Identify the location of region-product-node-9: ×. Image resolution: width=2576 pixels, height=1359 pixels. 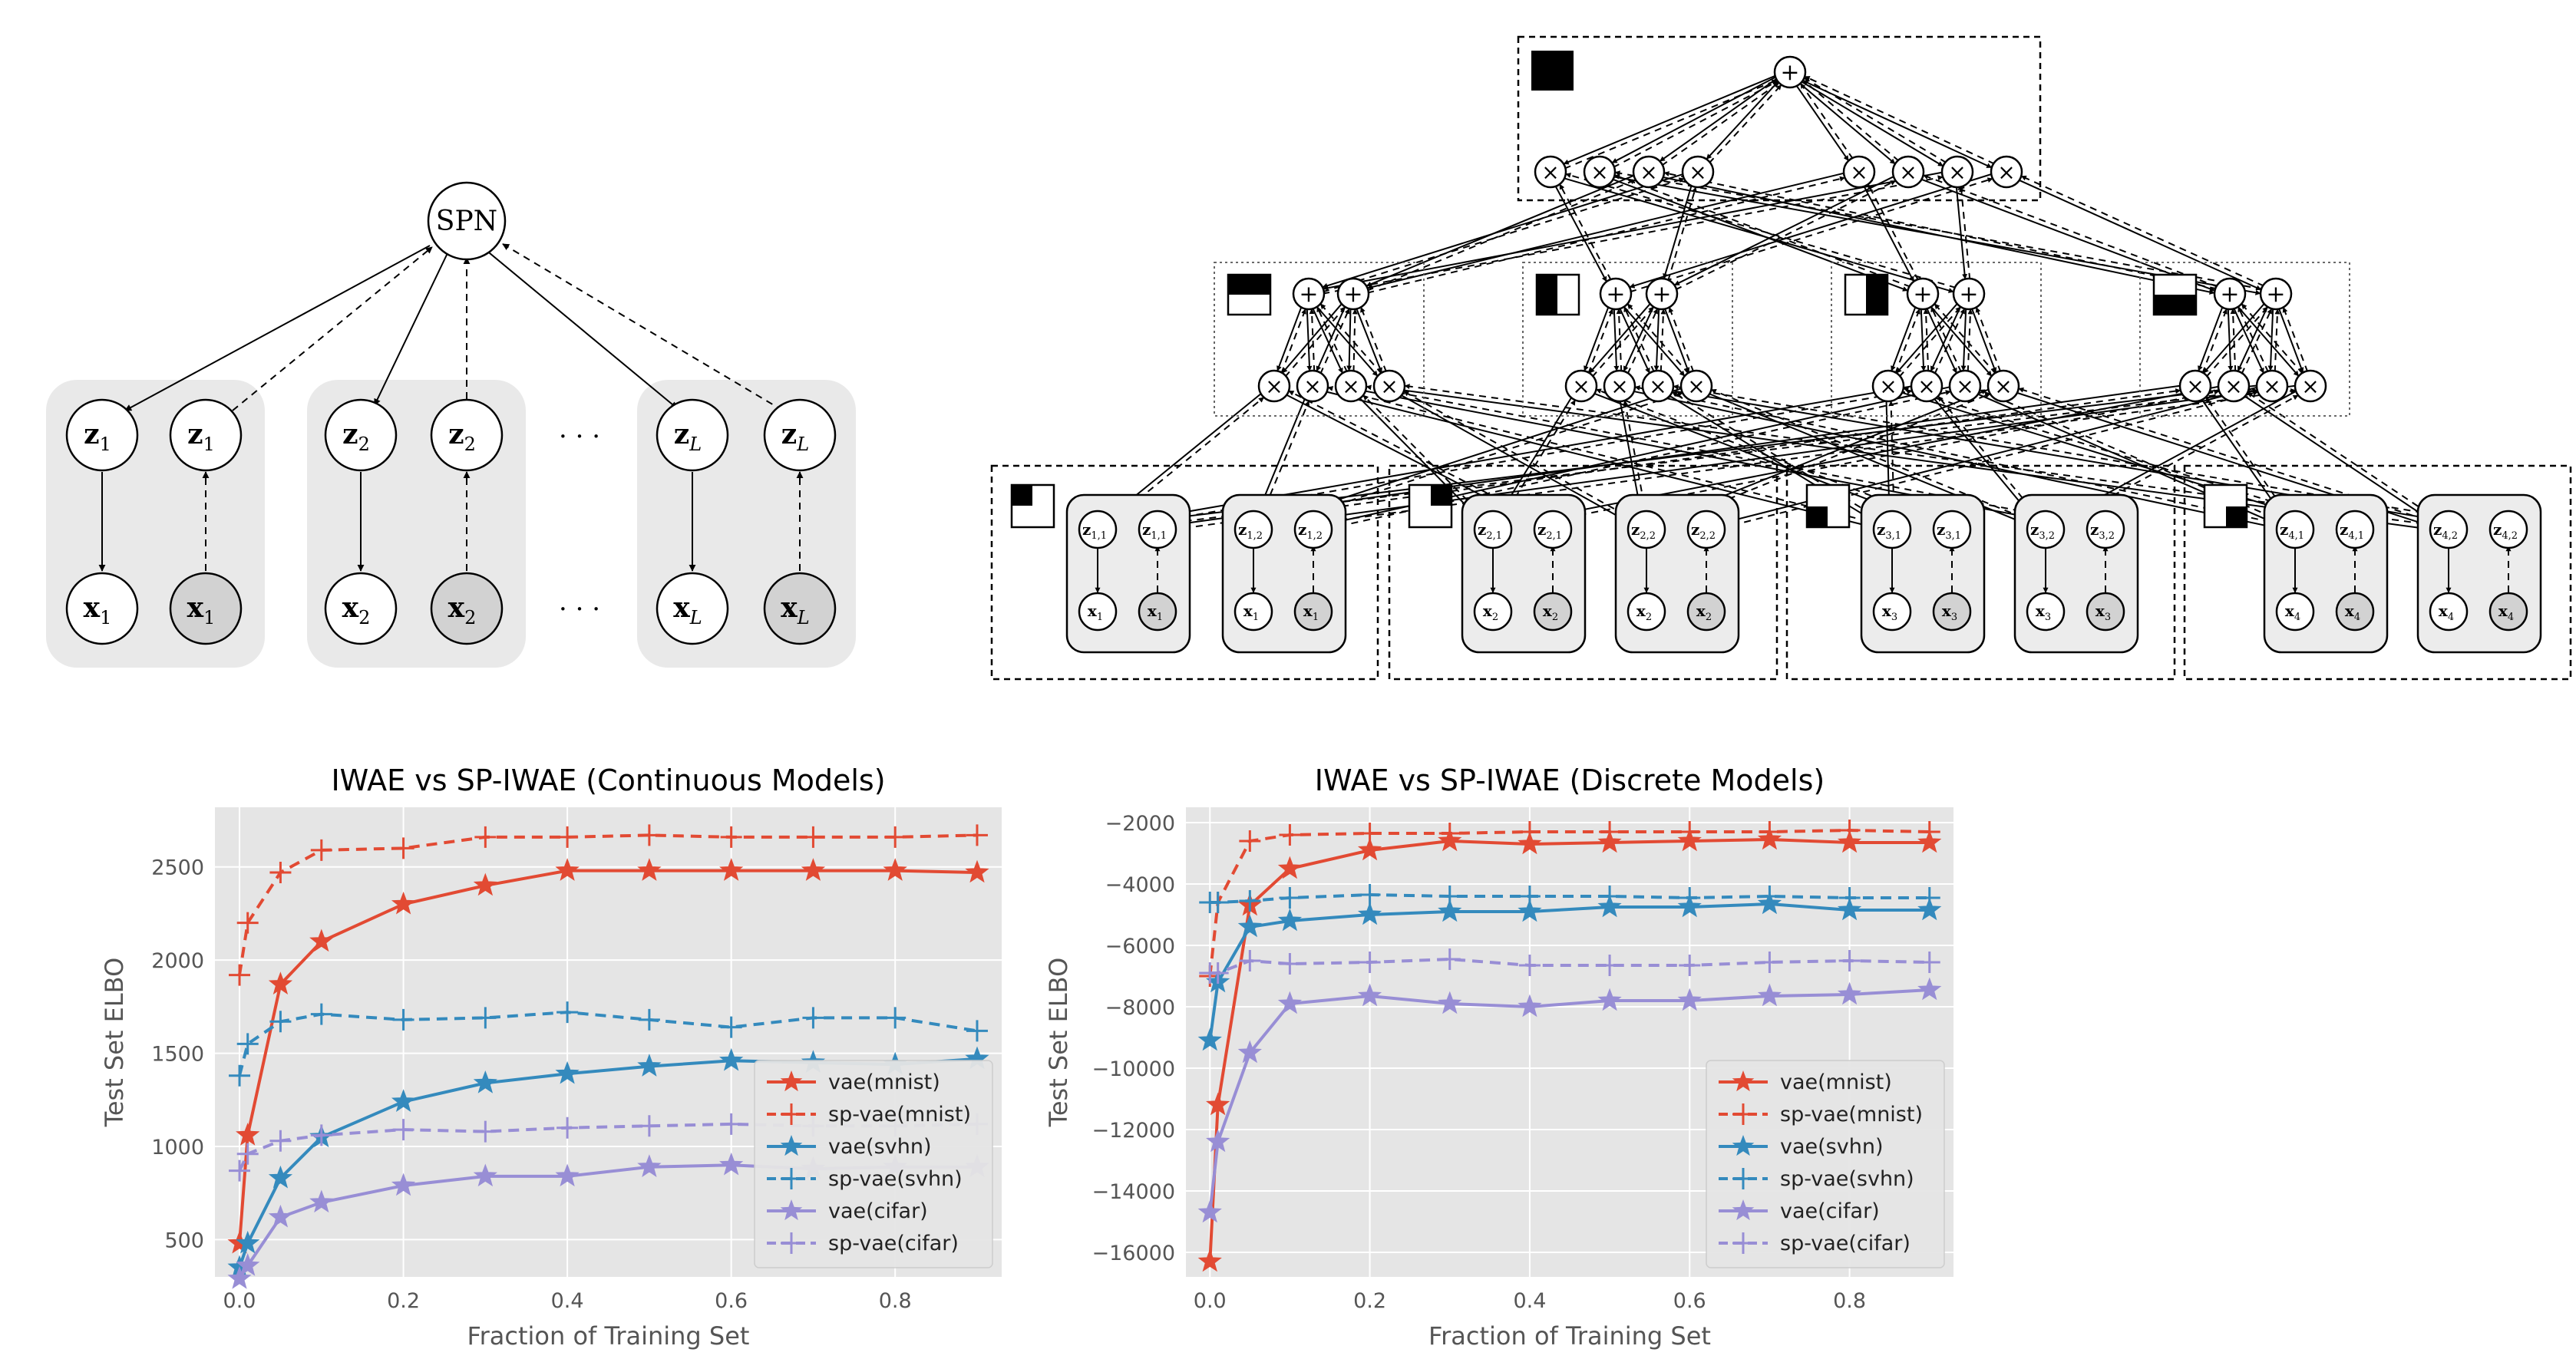
(1888, 386).